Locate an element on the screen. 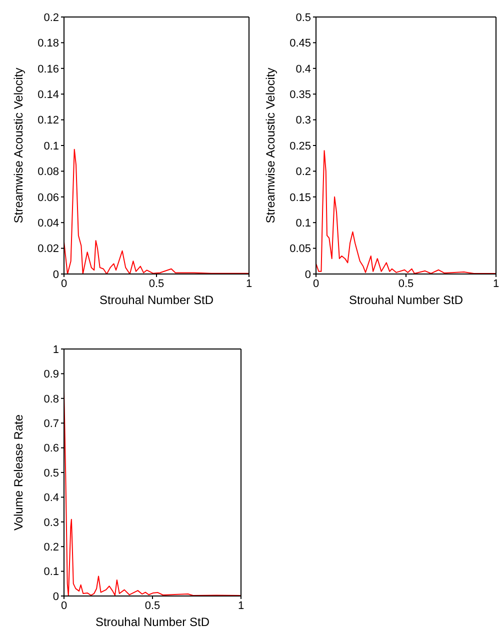  y-tick-label: 0.45 is located at coordinates (300, 44).